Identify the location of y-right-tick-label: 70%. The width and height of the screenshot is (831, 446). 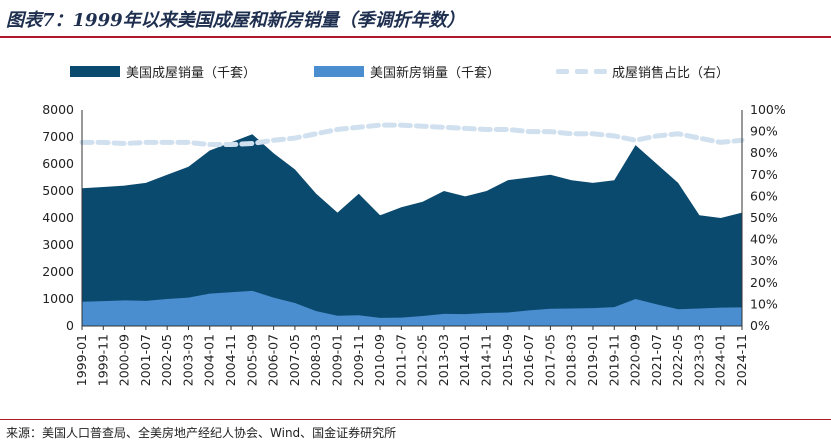
(764, 174).